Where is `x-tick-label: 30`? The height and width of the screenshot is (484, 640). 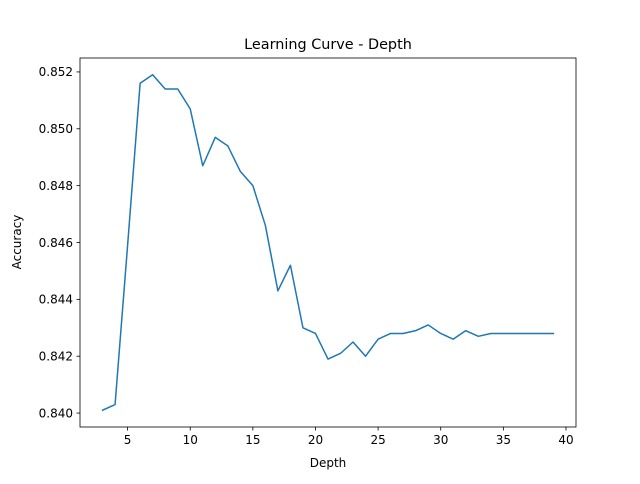 x-tick-label: 30 is located at coordinates (440, 440).